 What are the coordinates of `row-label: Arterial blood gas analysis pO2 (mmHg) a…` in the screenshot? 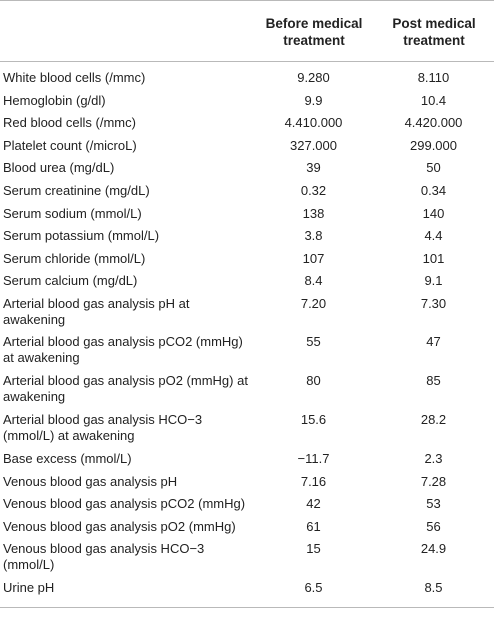 It's located at (125, 388).